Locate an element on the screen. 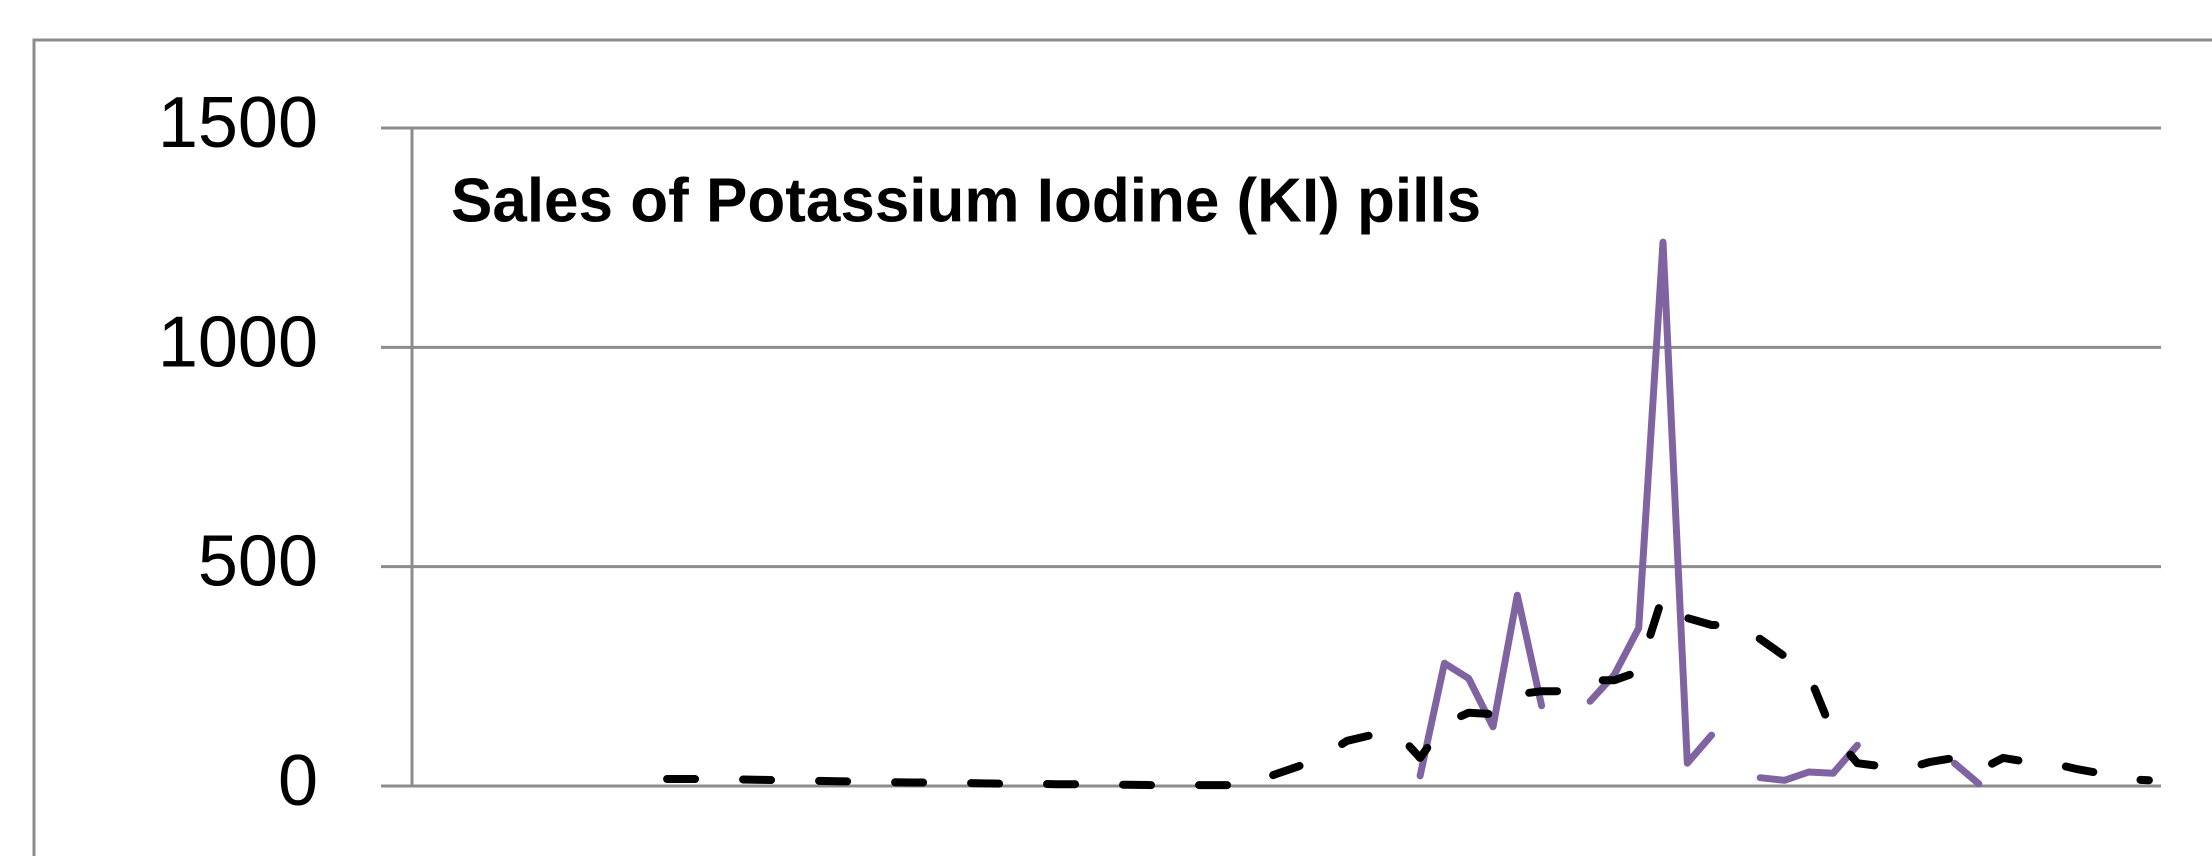  y-tick-label: 0 is located at coordinates (298, 781).